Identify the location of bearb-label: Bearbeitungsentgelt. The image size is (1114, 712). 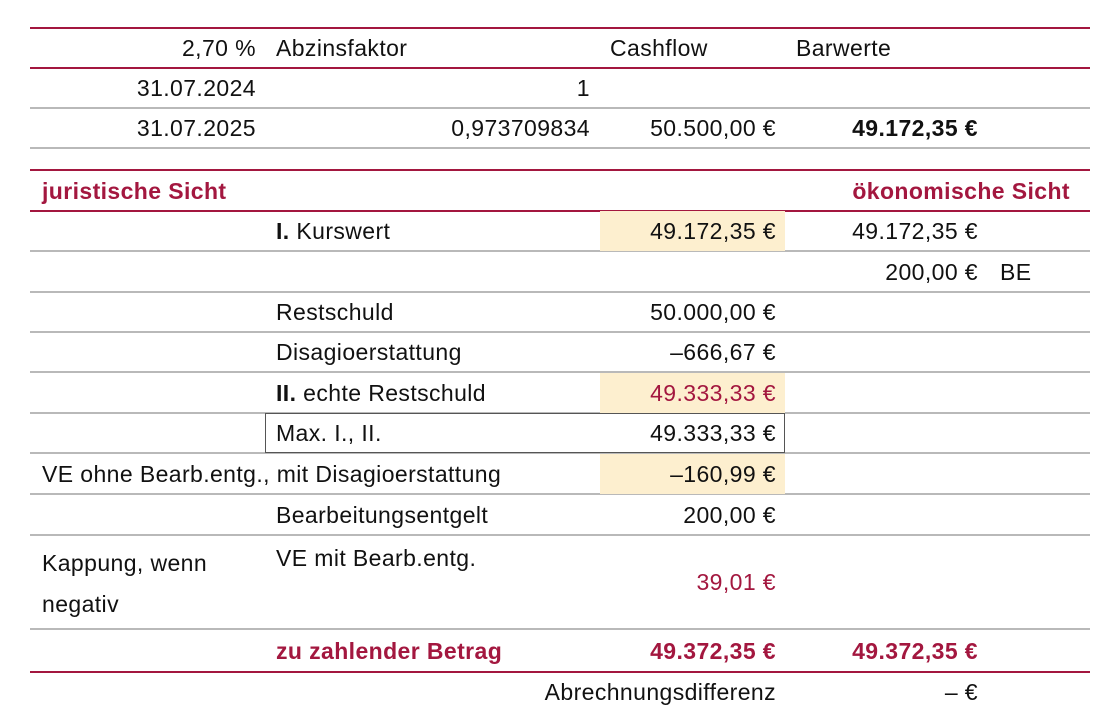
(382, 515).